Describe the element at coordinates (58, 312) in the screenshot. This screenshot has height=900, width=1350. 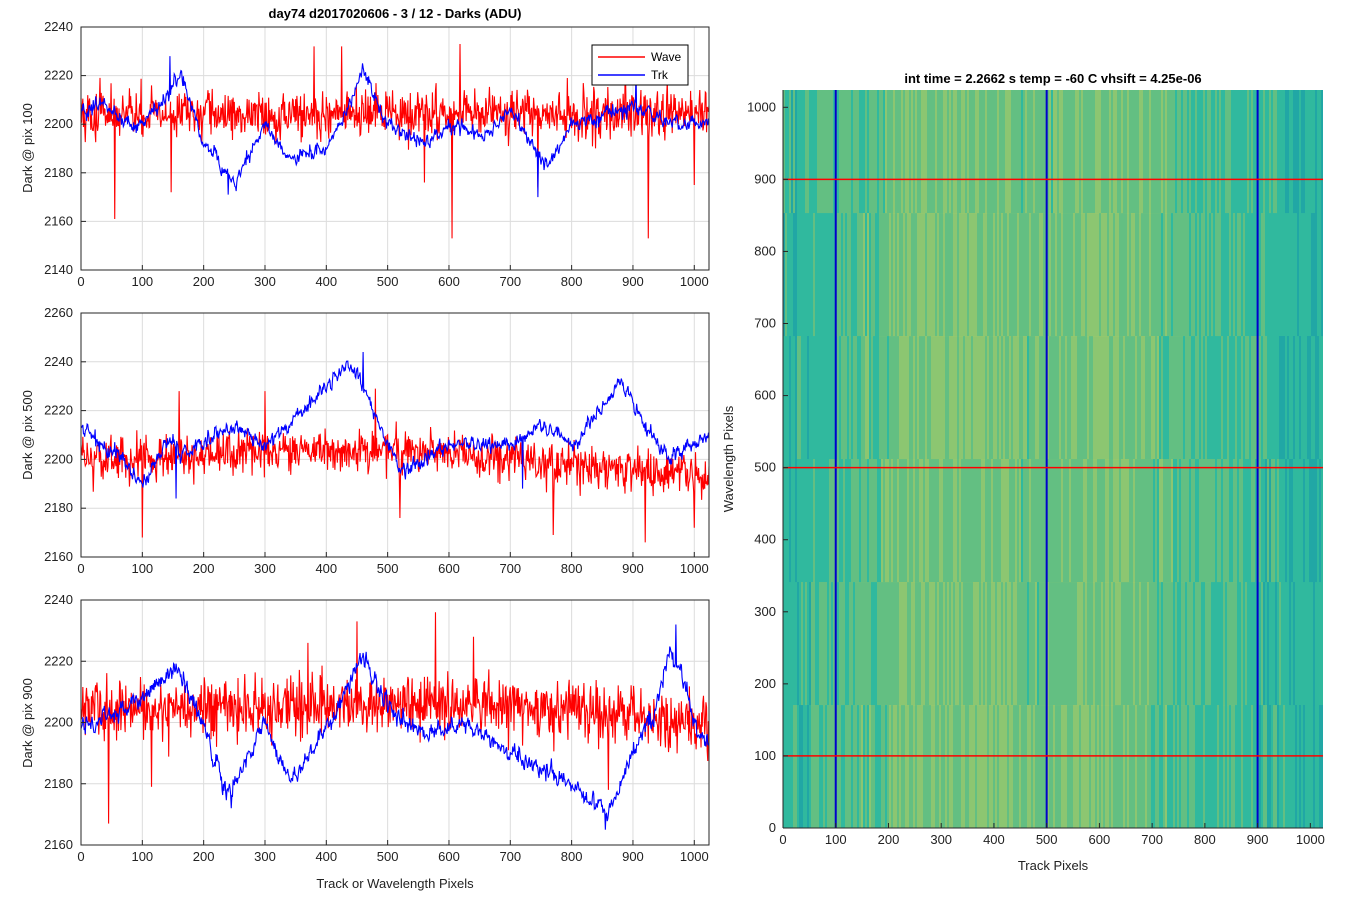
I see `y-tick-label: 2260` at that location.